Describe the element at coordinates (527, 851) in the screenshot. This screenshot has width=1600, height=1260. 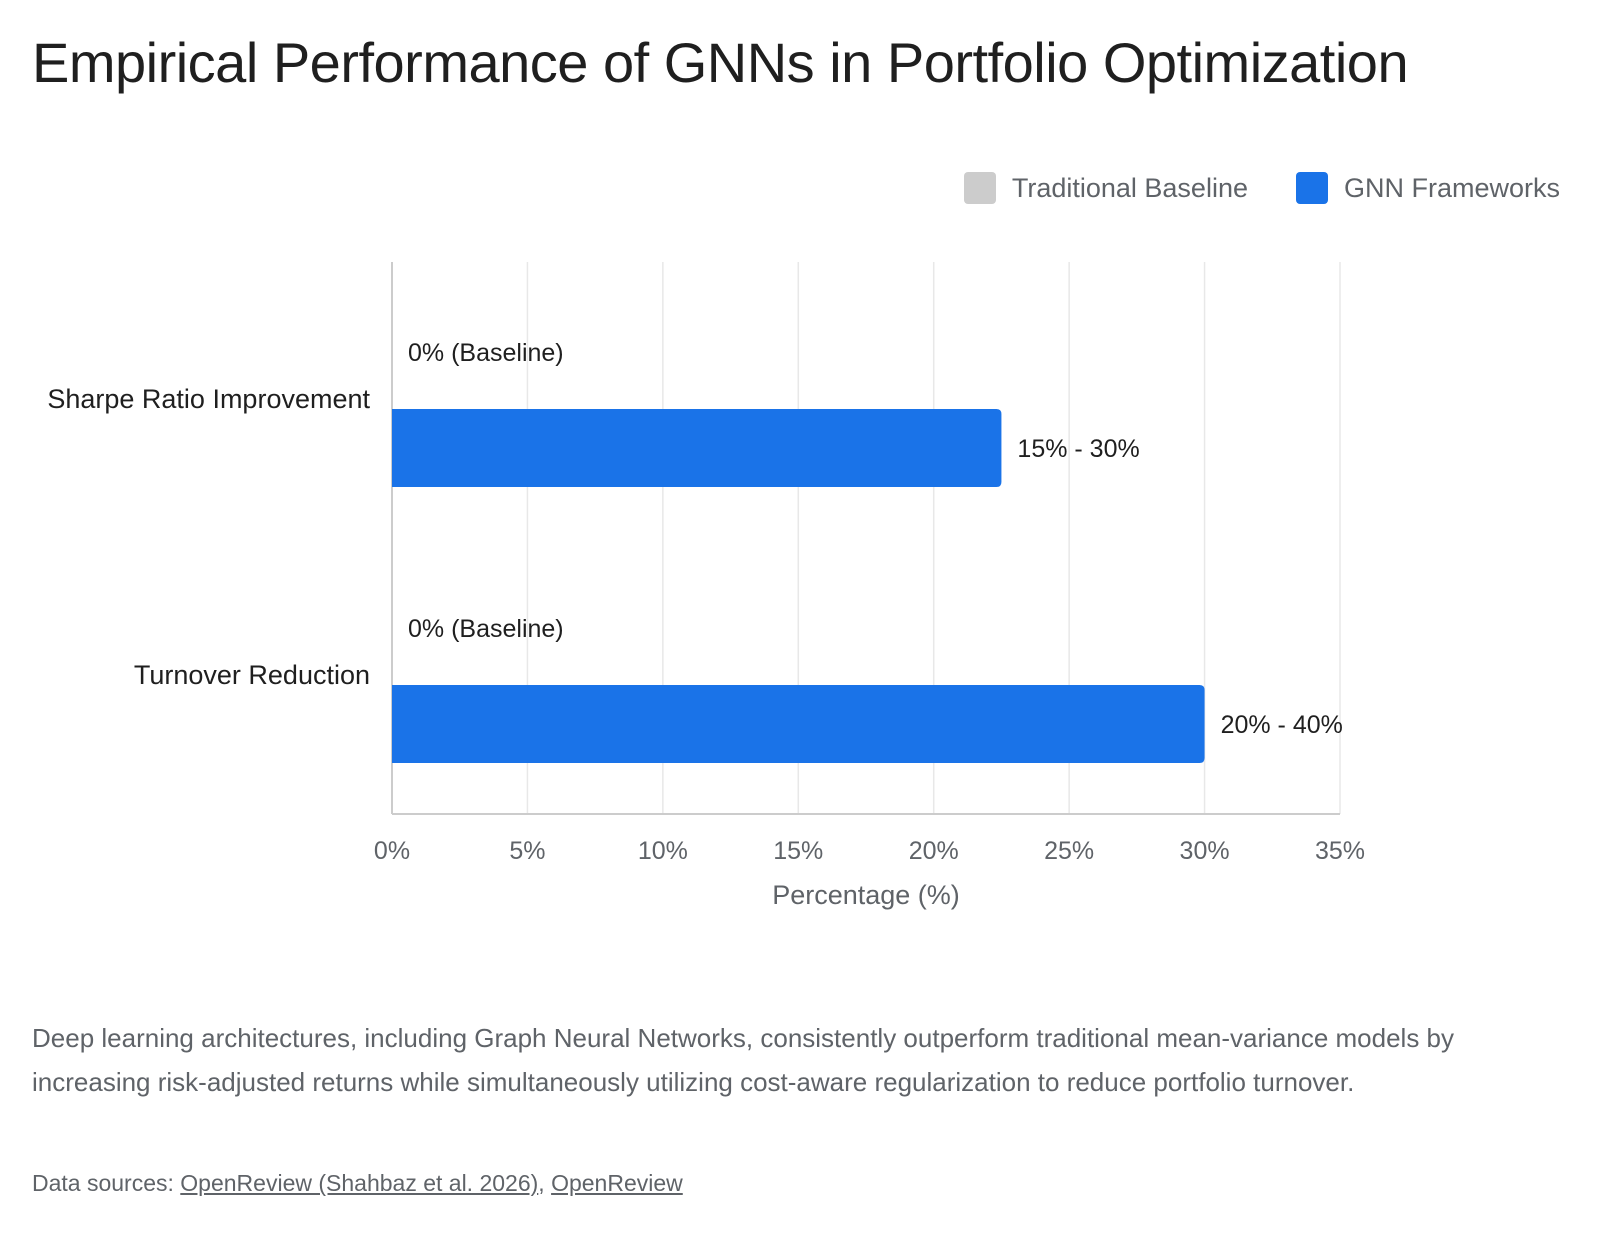
I see `x-tick-label: 5%` at that location.